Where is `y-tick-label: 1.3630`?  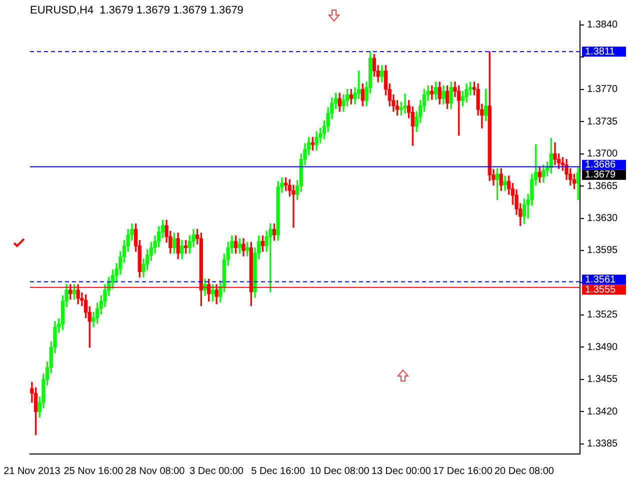
y-tick-label: 1.3630 is located at coordinates (602, 218).